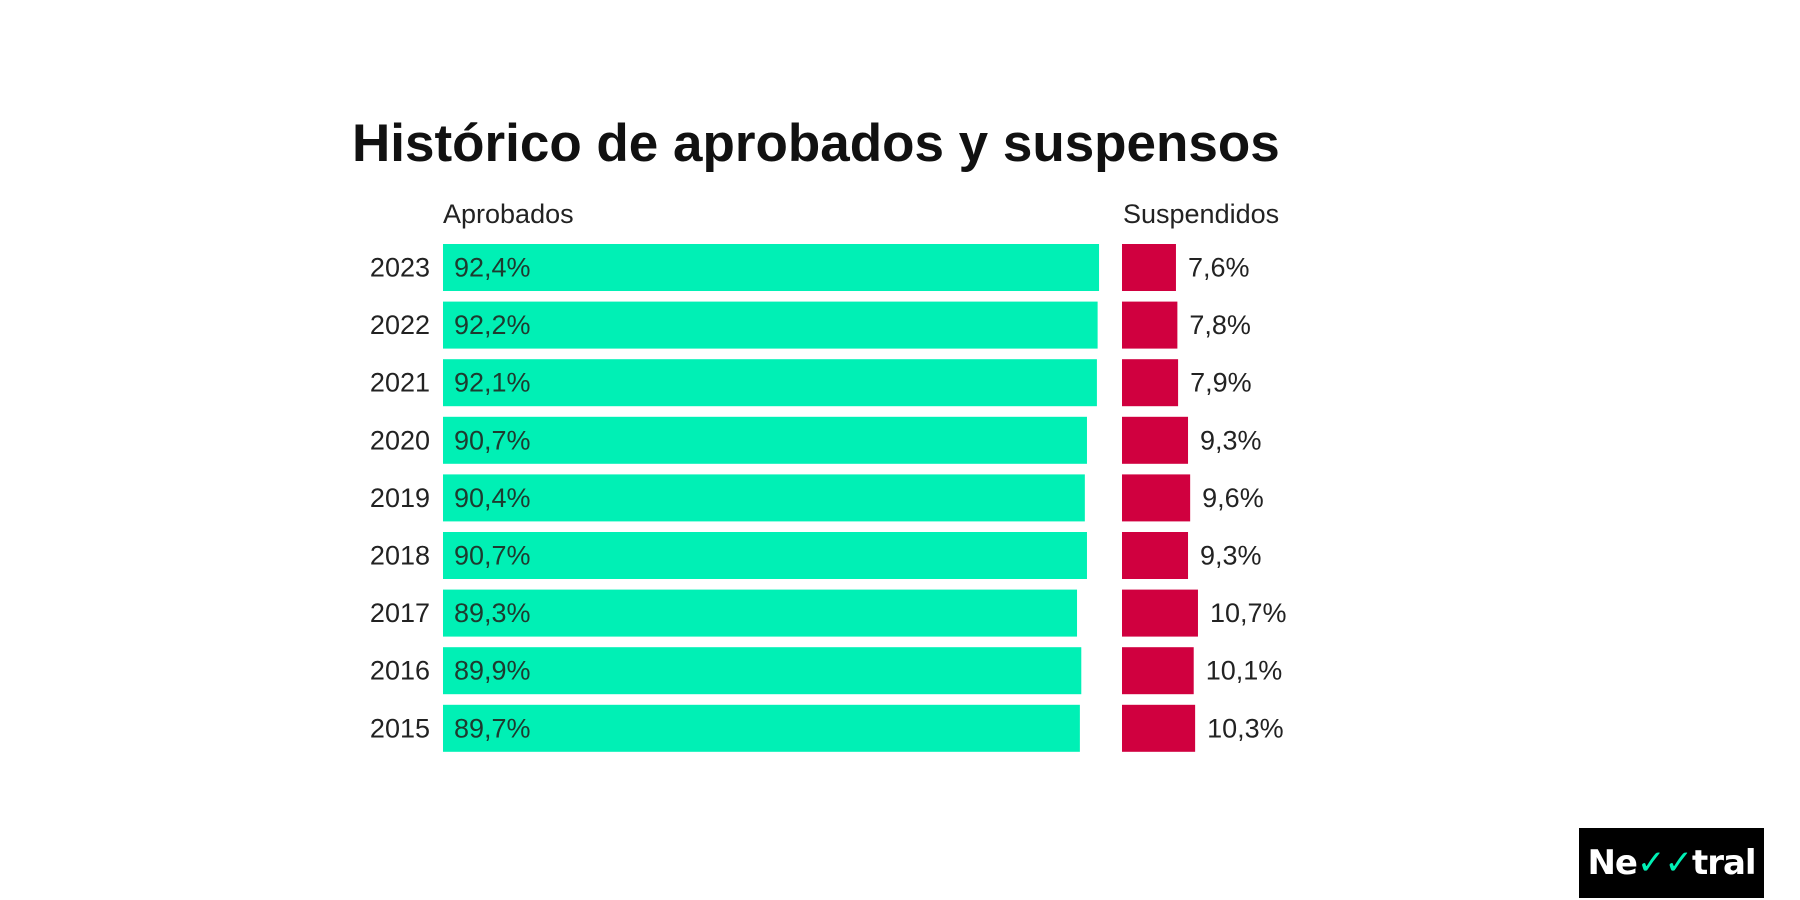 The image size is (1800, 900). Describe the element at coordinates (765, 555) in the screenshot. I see `approved-bar-2018` at that location.